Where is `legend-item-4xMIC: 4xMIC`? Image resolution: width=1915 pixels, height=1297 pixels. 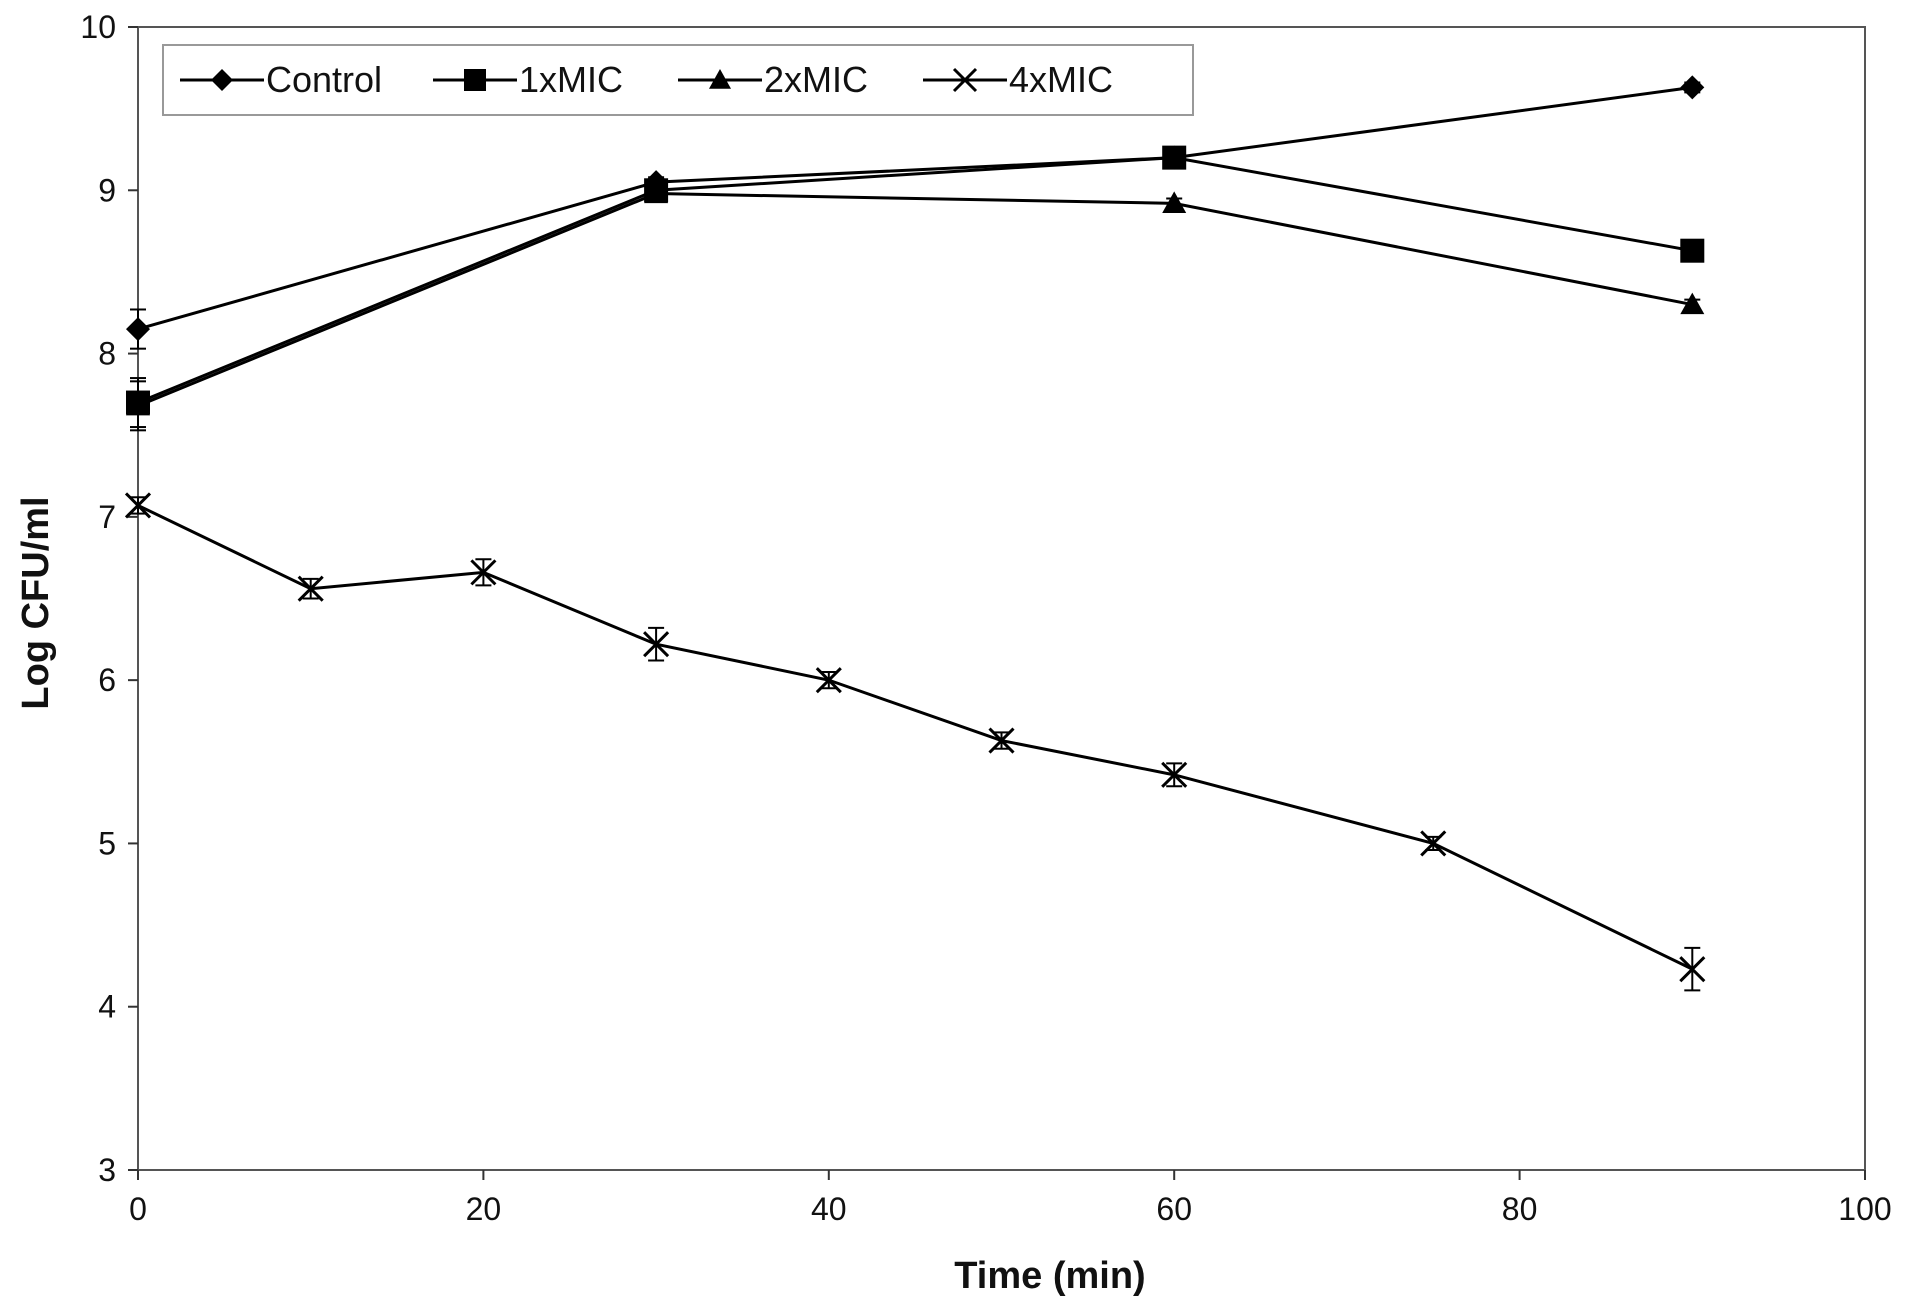 legend-item-4xMIC: 4xMIC is located at coordinates (1018, 79).